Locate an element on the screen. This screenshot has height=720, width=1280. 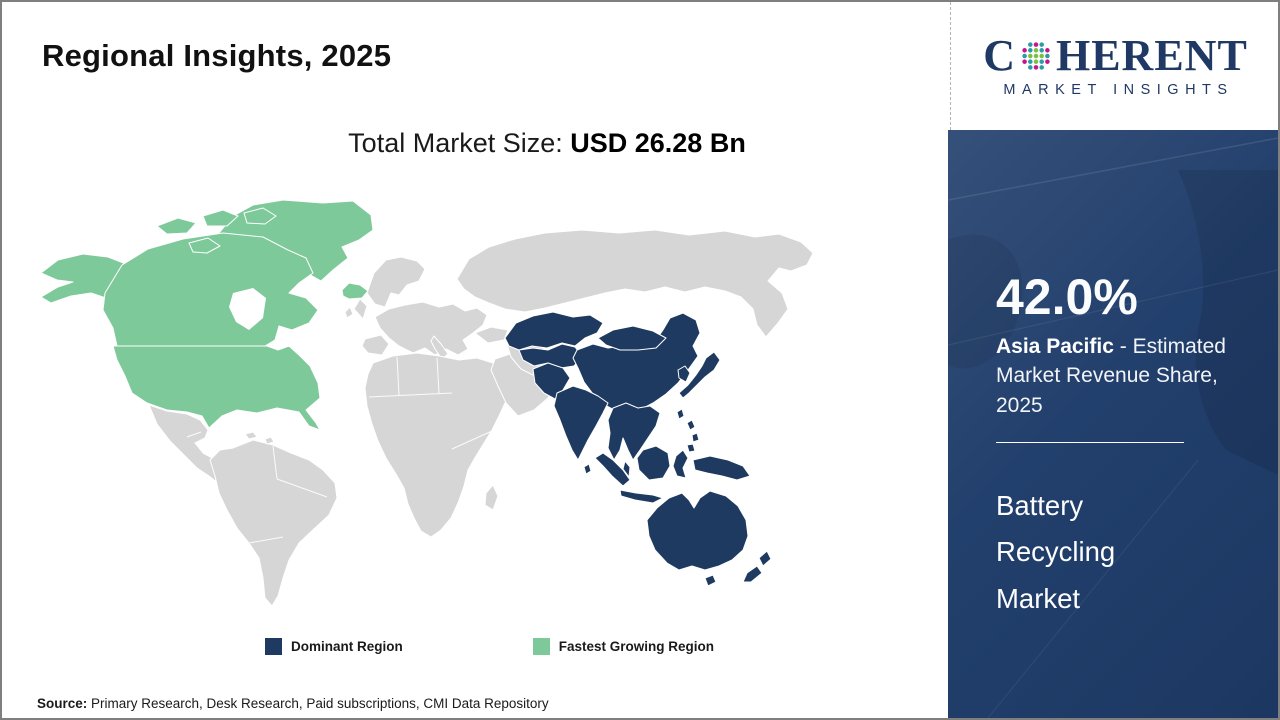
coherent-logo-subtitle: MARKET INSIGHTS is located at coordinates (1118, 90).